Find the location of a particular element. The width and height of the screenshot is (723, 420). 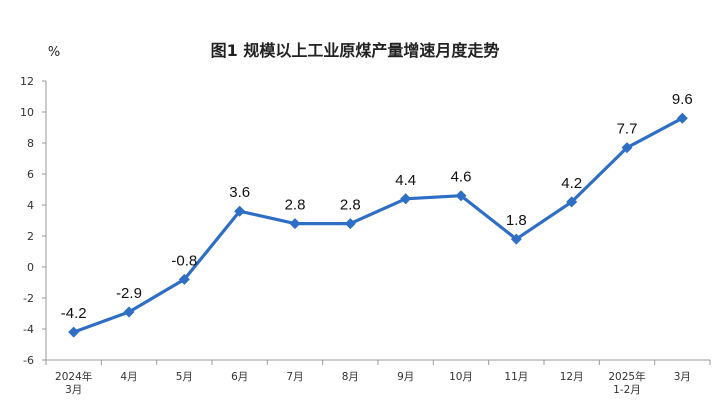

x-tick-label: 5月 is located at coordinates (184, 377).